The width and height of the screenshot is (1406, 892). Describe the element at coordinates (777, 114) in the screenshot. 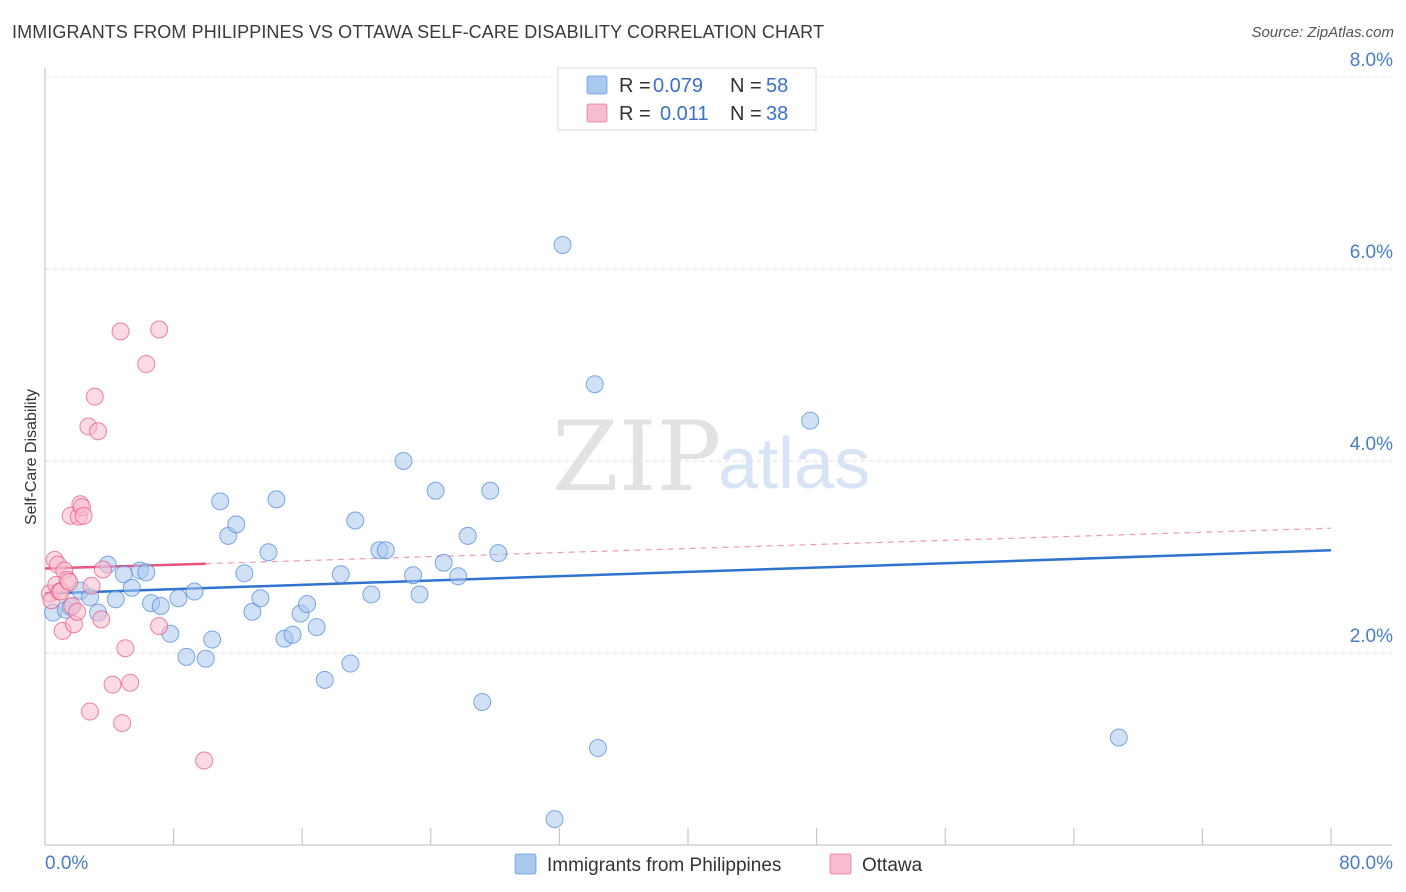

I see `legend-n-value-1: 38` at that location.